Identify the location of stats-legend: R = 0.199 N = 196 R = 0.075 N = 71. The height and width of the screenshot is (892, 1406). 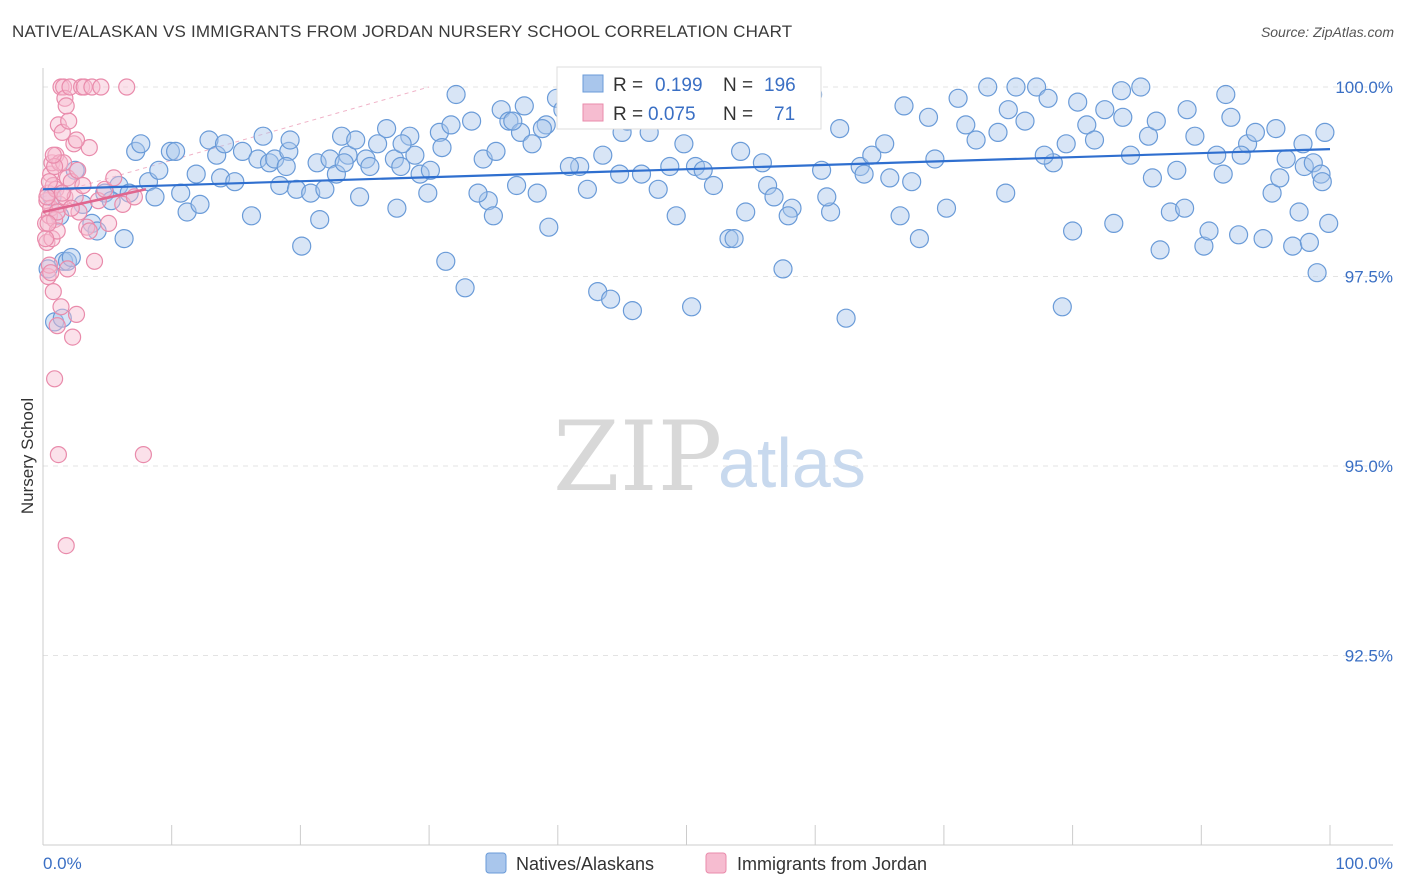
(689, 98).